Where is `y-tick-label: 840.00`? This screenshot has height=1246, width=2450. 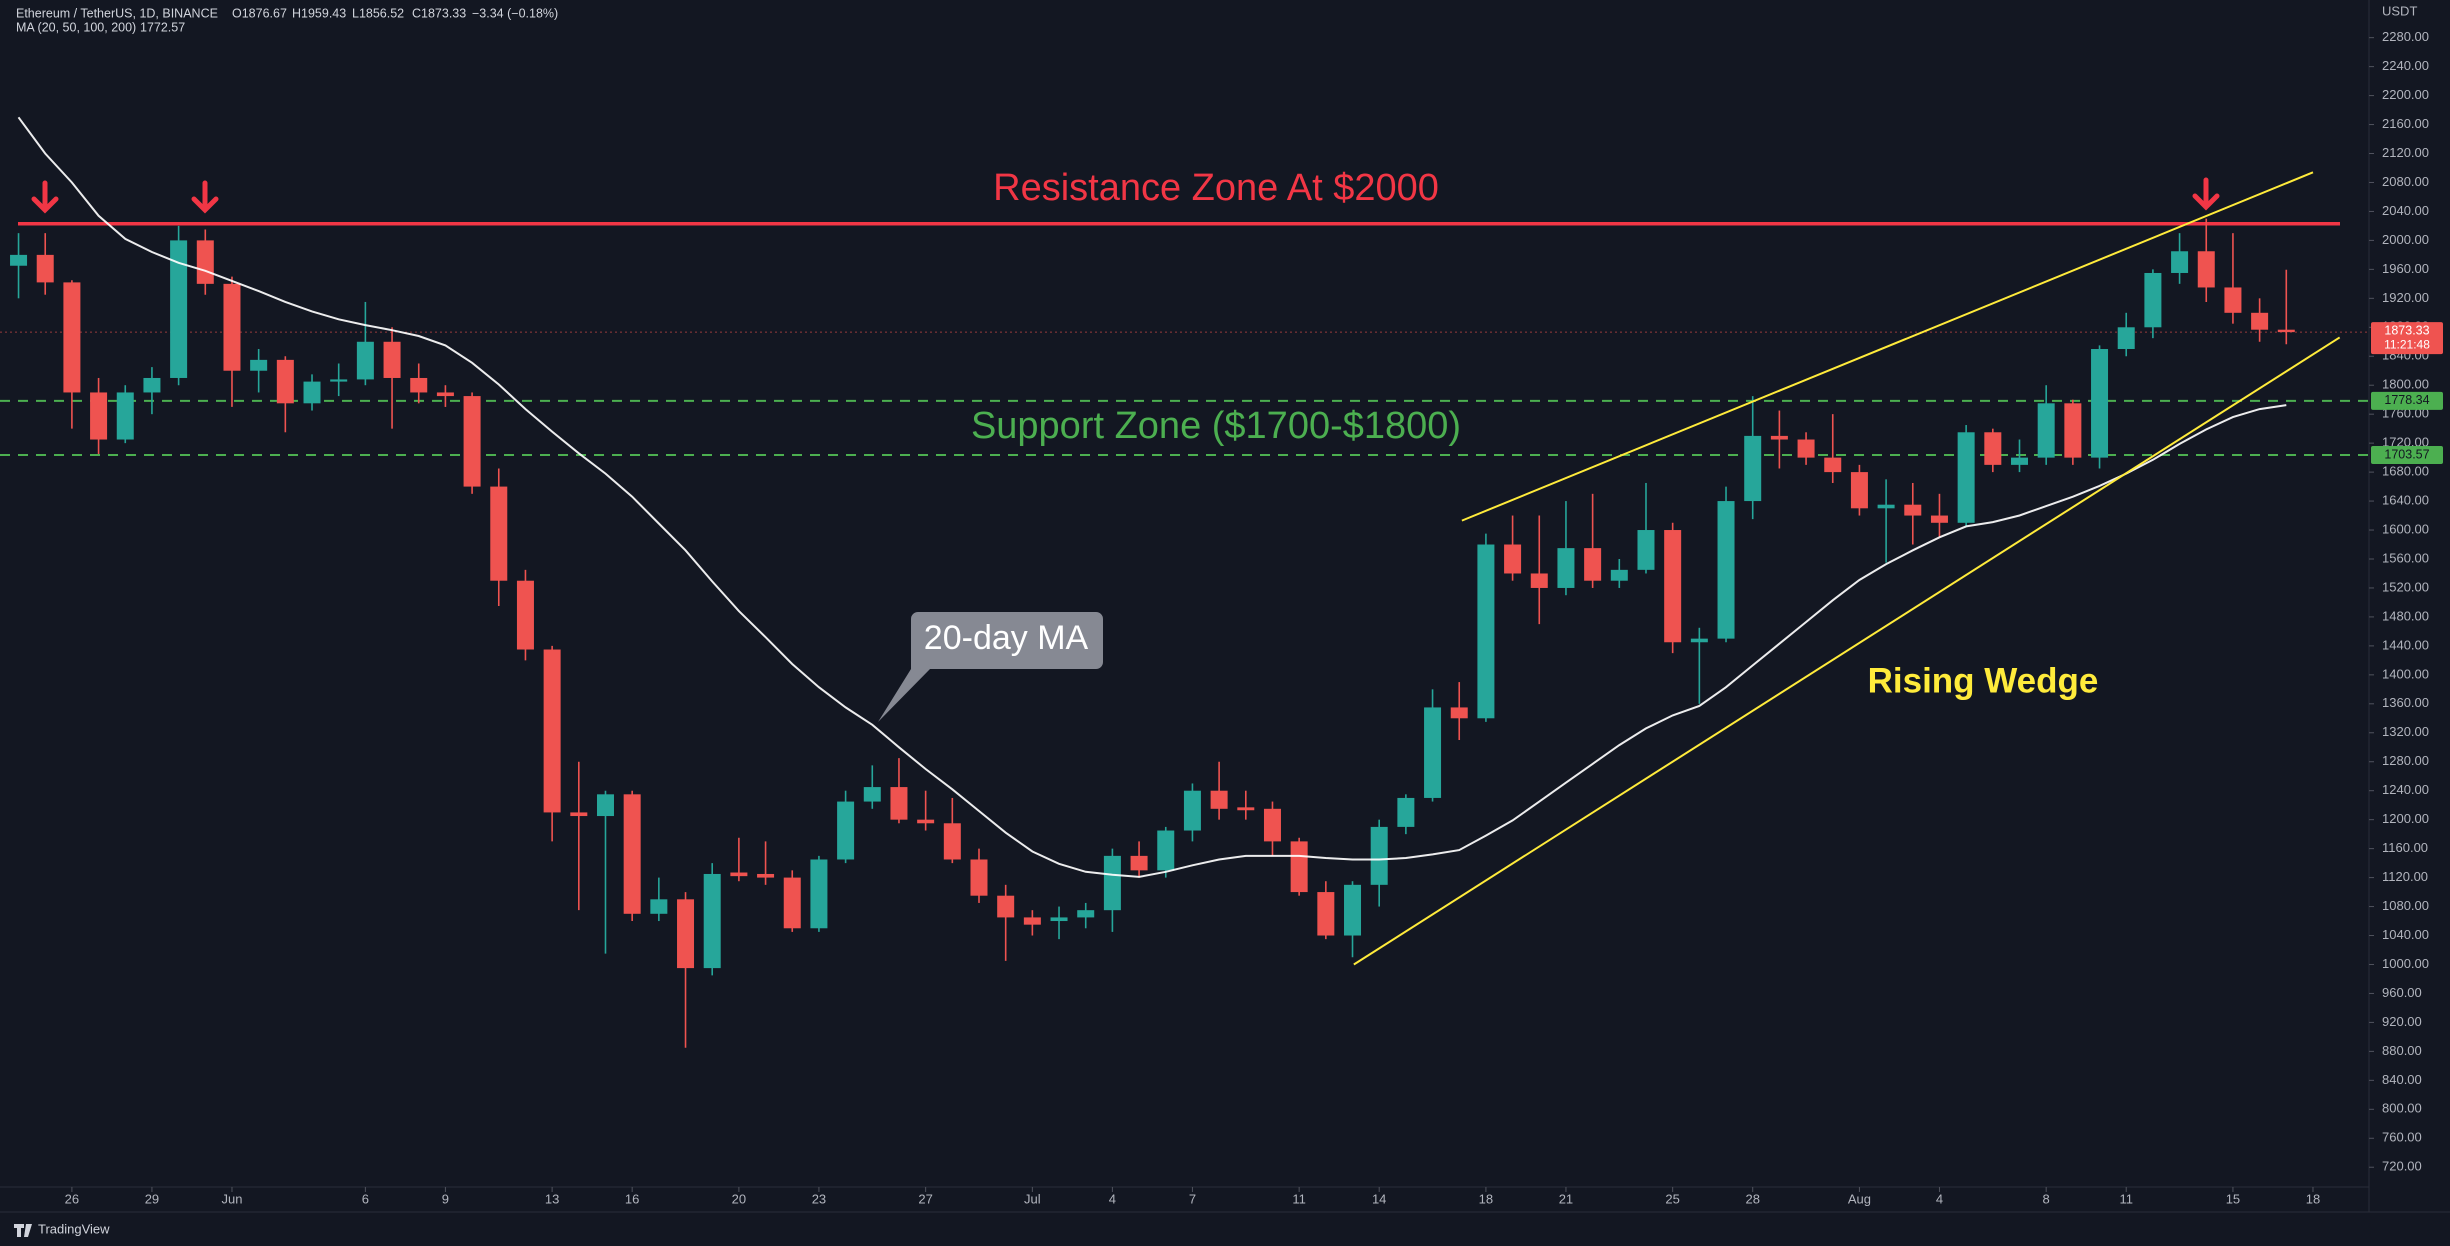
y-tick-label: 840.00 is located at coordinates (2402, 1079).